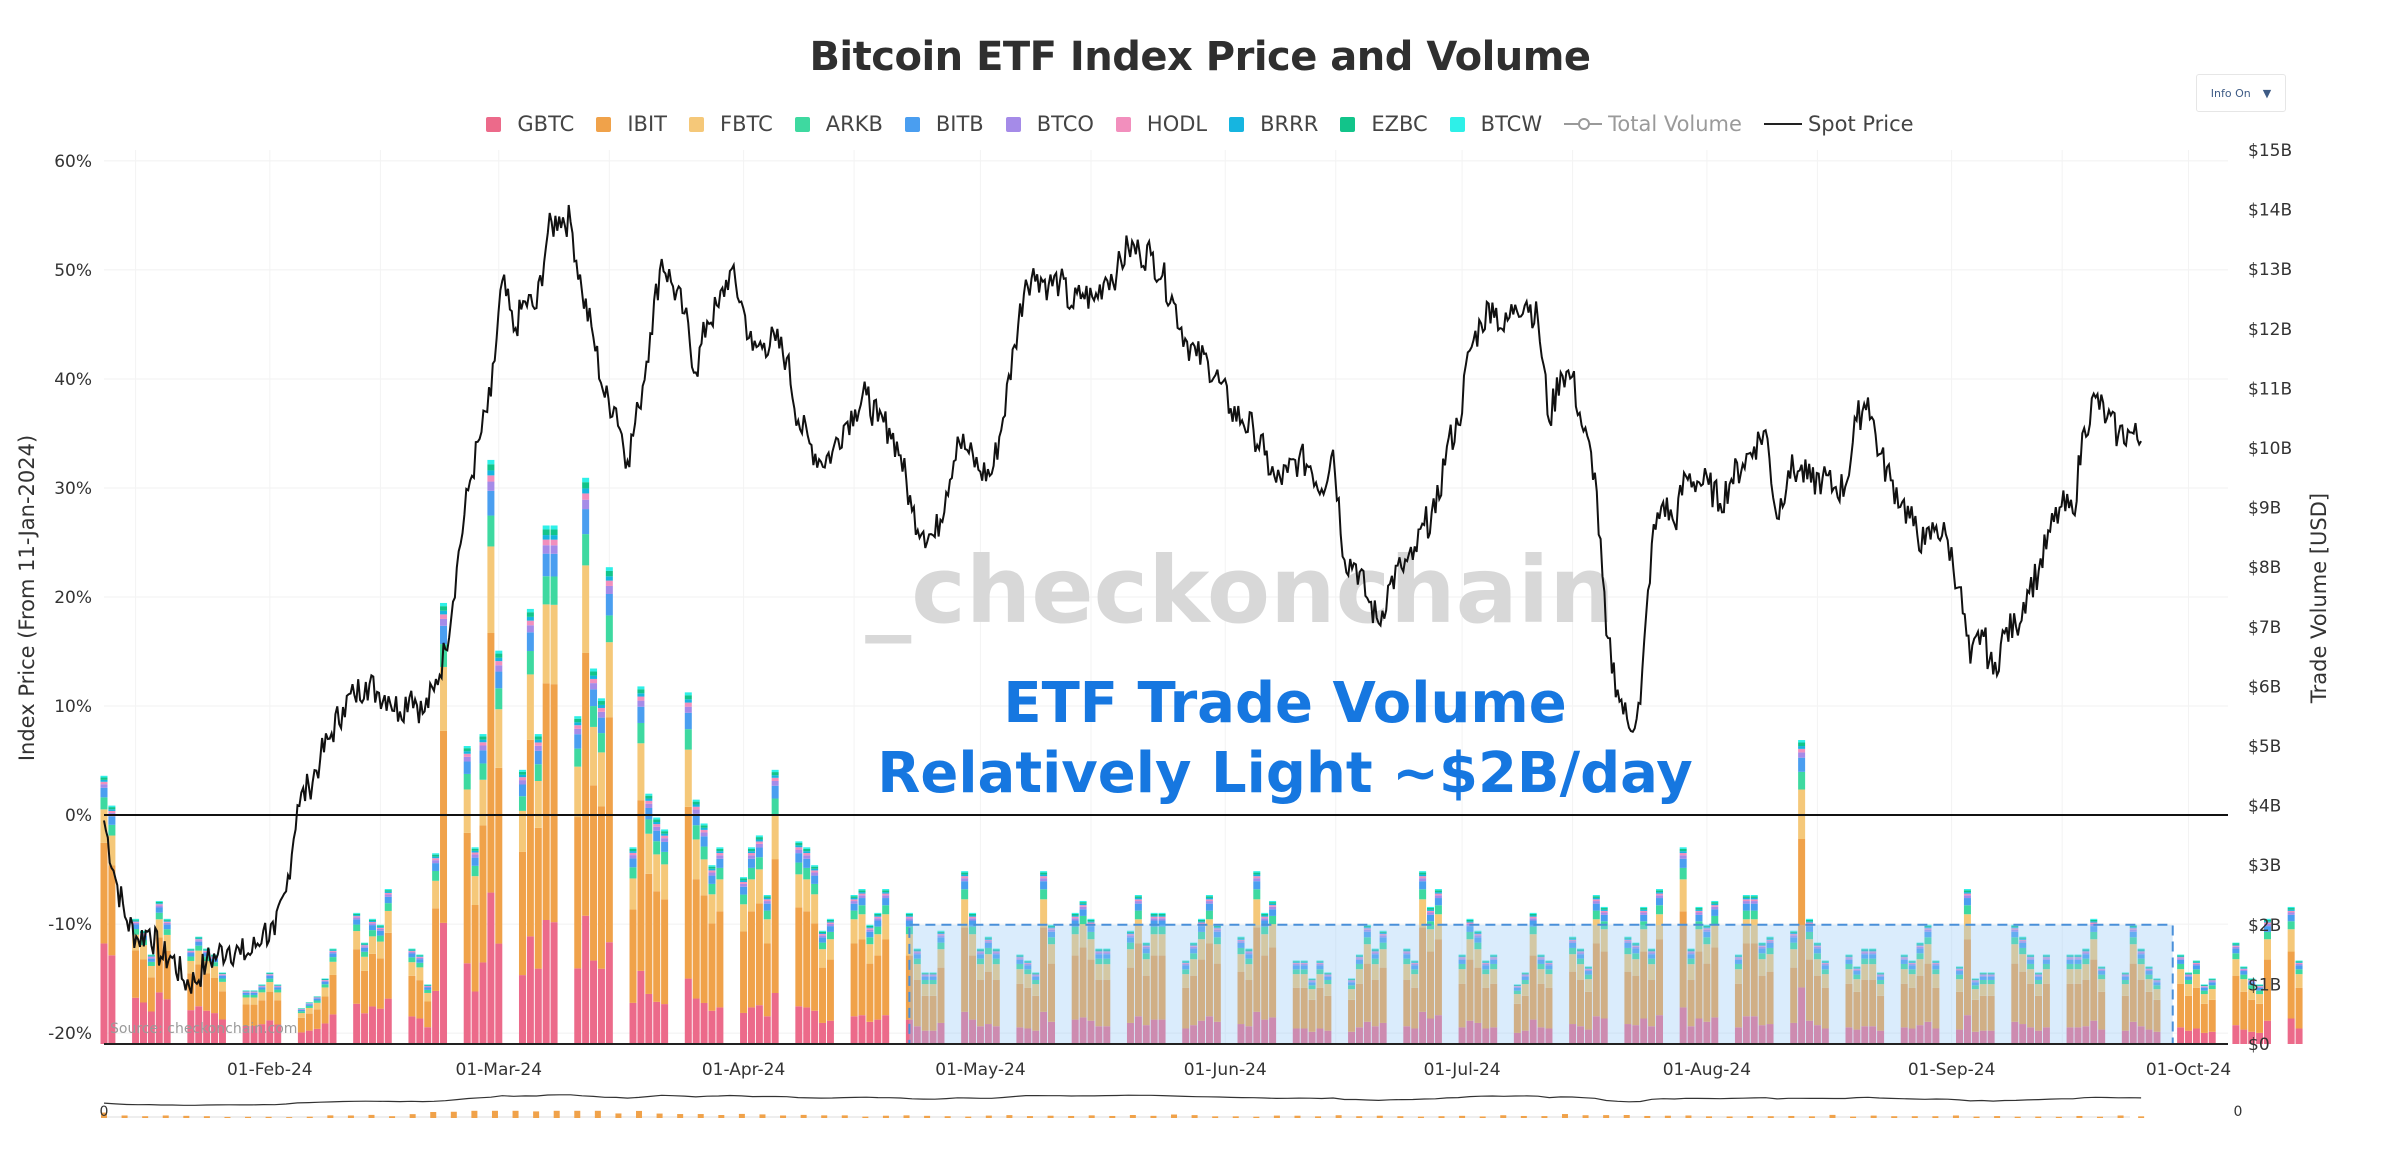  Describe the element at coordinates (631, 124) in the screenshot. I see `legend-item-ibit: IBIT` at that location.